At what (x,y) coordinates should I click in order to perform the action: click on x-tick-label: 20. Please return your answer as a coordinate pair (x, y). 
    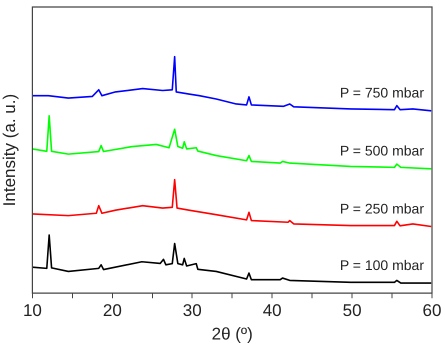
    Looking at the image, I should click on (112, 310).